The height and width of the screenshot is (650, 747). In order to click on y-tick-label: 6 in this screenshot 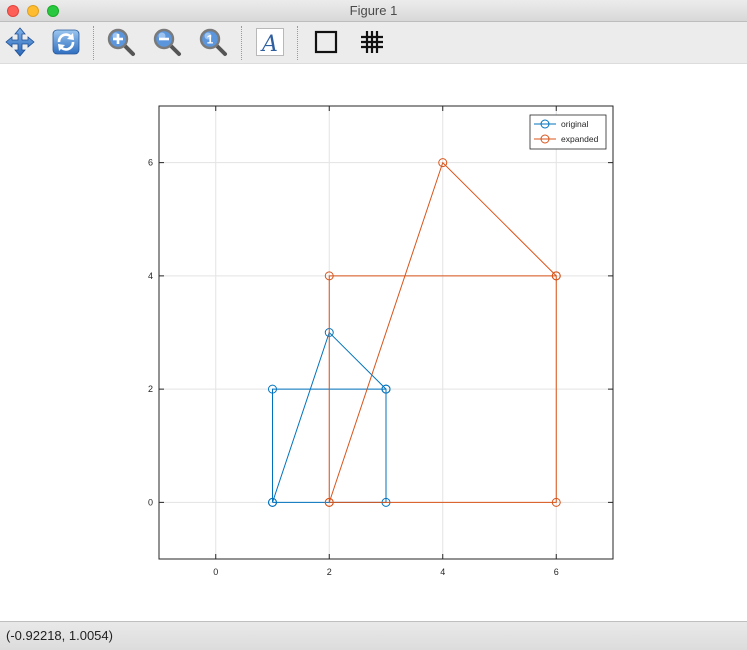, I will do `click(150, 163)`.